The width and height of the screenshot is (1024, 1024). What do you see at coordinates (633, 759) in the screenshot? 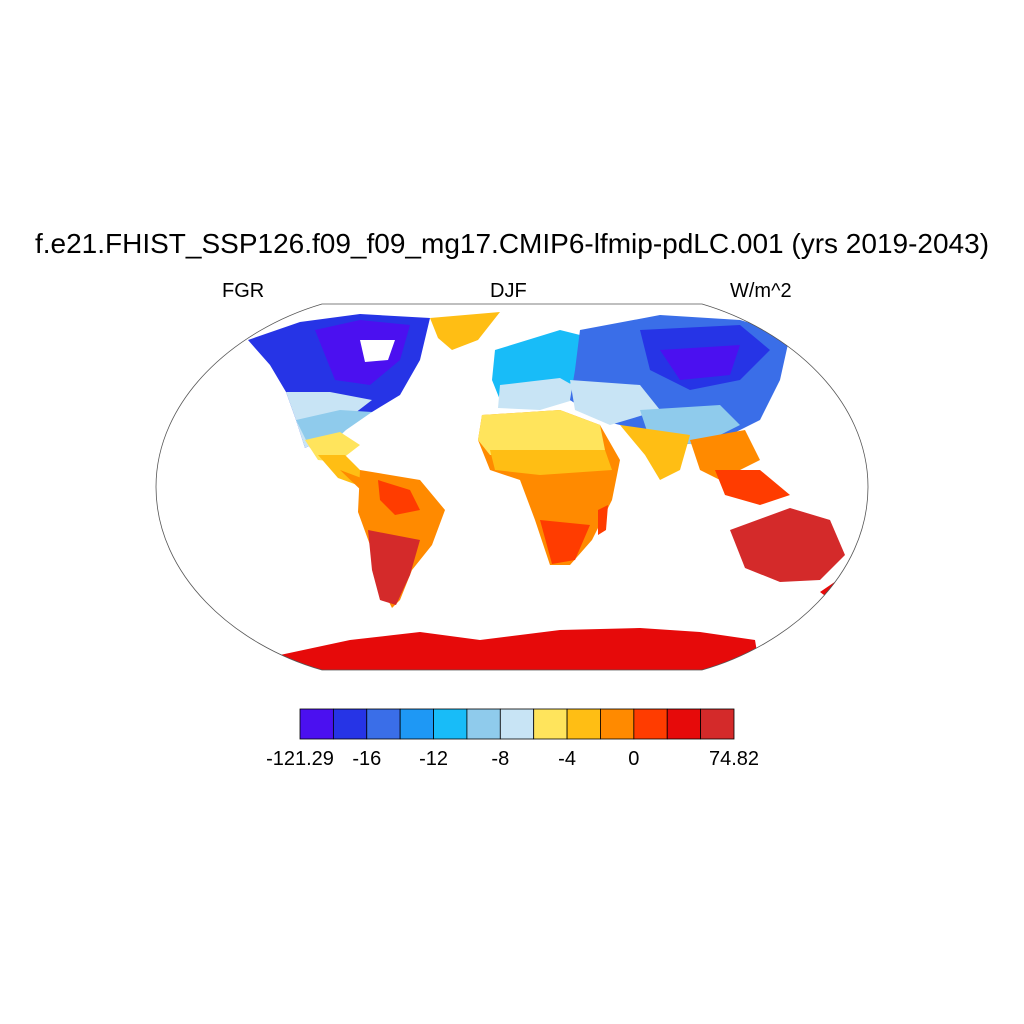
I see `colorbar-tick-label: 0` at bounding box center [633, 759].